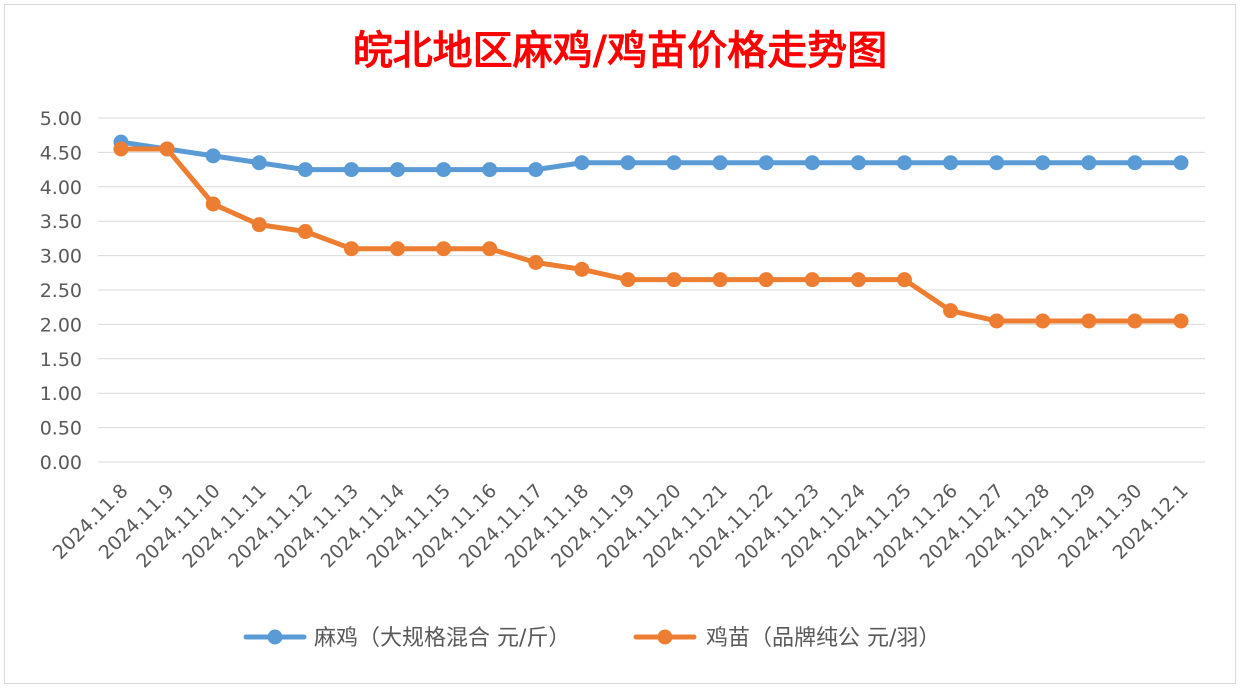 The width and height of the screenshot is (1241, 689). What do you see at coordinates (61, 119) in the screenshot?
I see `y-tick-label: 5.00` at bounding box center [61, 119].